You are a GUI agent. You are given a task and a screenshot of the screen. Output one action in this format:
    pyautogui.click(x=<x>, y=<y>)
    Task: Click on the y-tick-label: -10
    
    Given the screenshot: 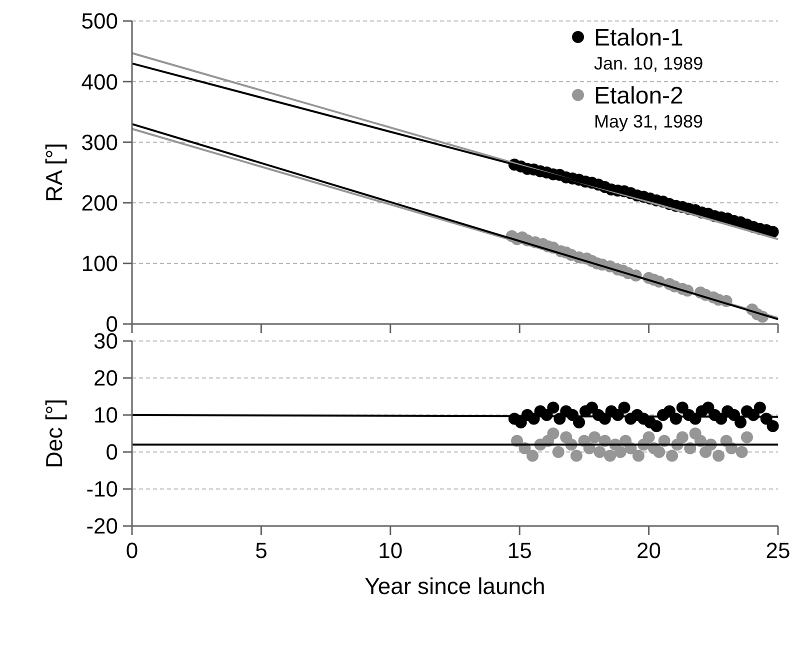 What is the action you would take?
    pyautogui.click(x=102, y=489)
    